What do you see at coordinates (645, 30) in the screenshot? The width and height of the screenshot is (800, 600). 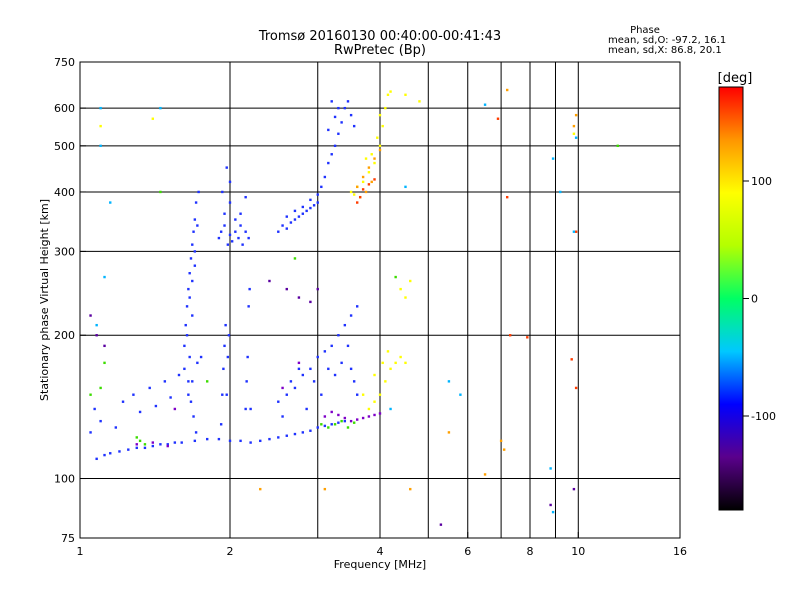 I see `stats-heading: Phase` at bounding box center [645, 30].